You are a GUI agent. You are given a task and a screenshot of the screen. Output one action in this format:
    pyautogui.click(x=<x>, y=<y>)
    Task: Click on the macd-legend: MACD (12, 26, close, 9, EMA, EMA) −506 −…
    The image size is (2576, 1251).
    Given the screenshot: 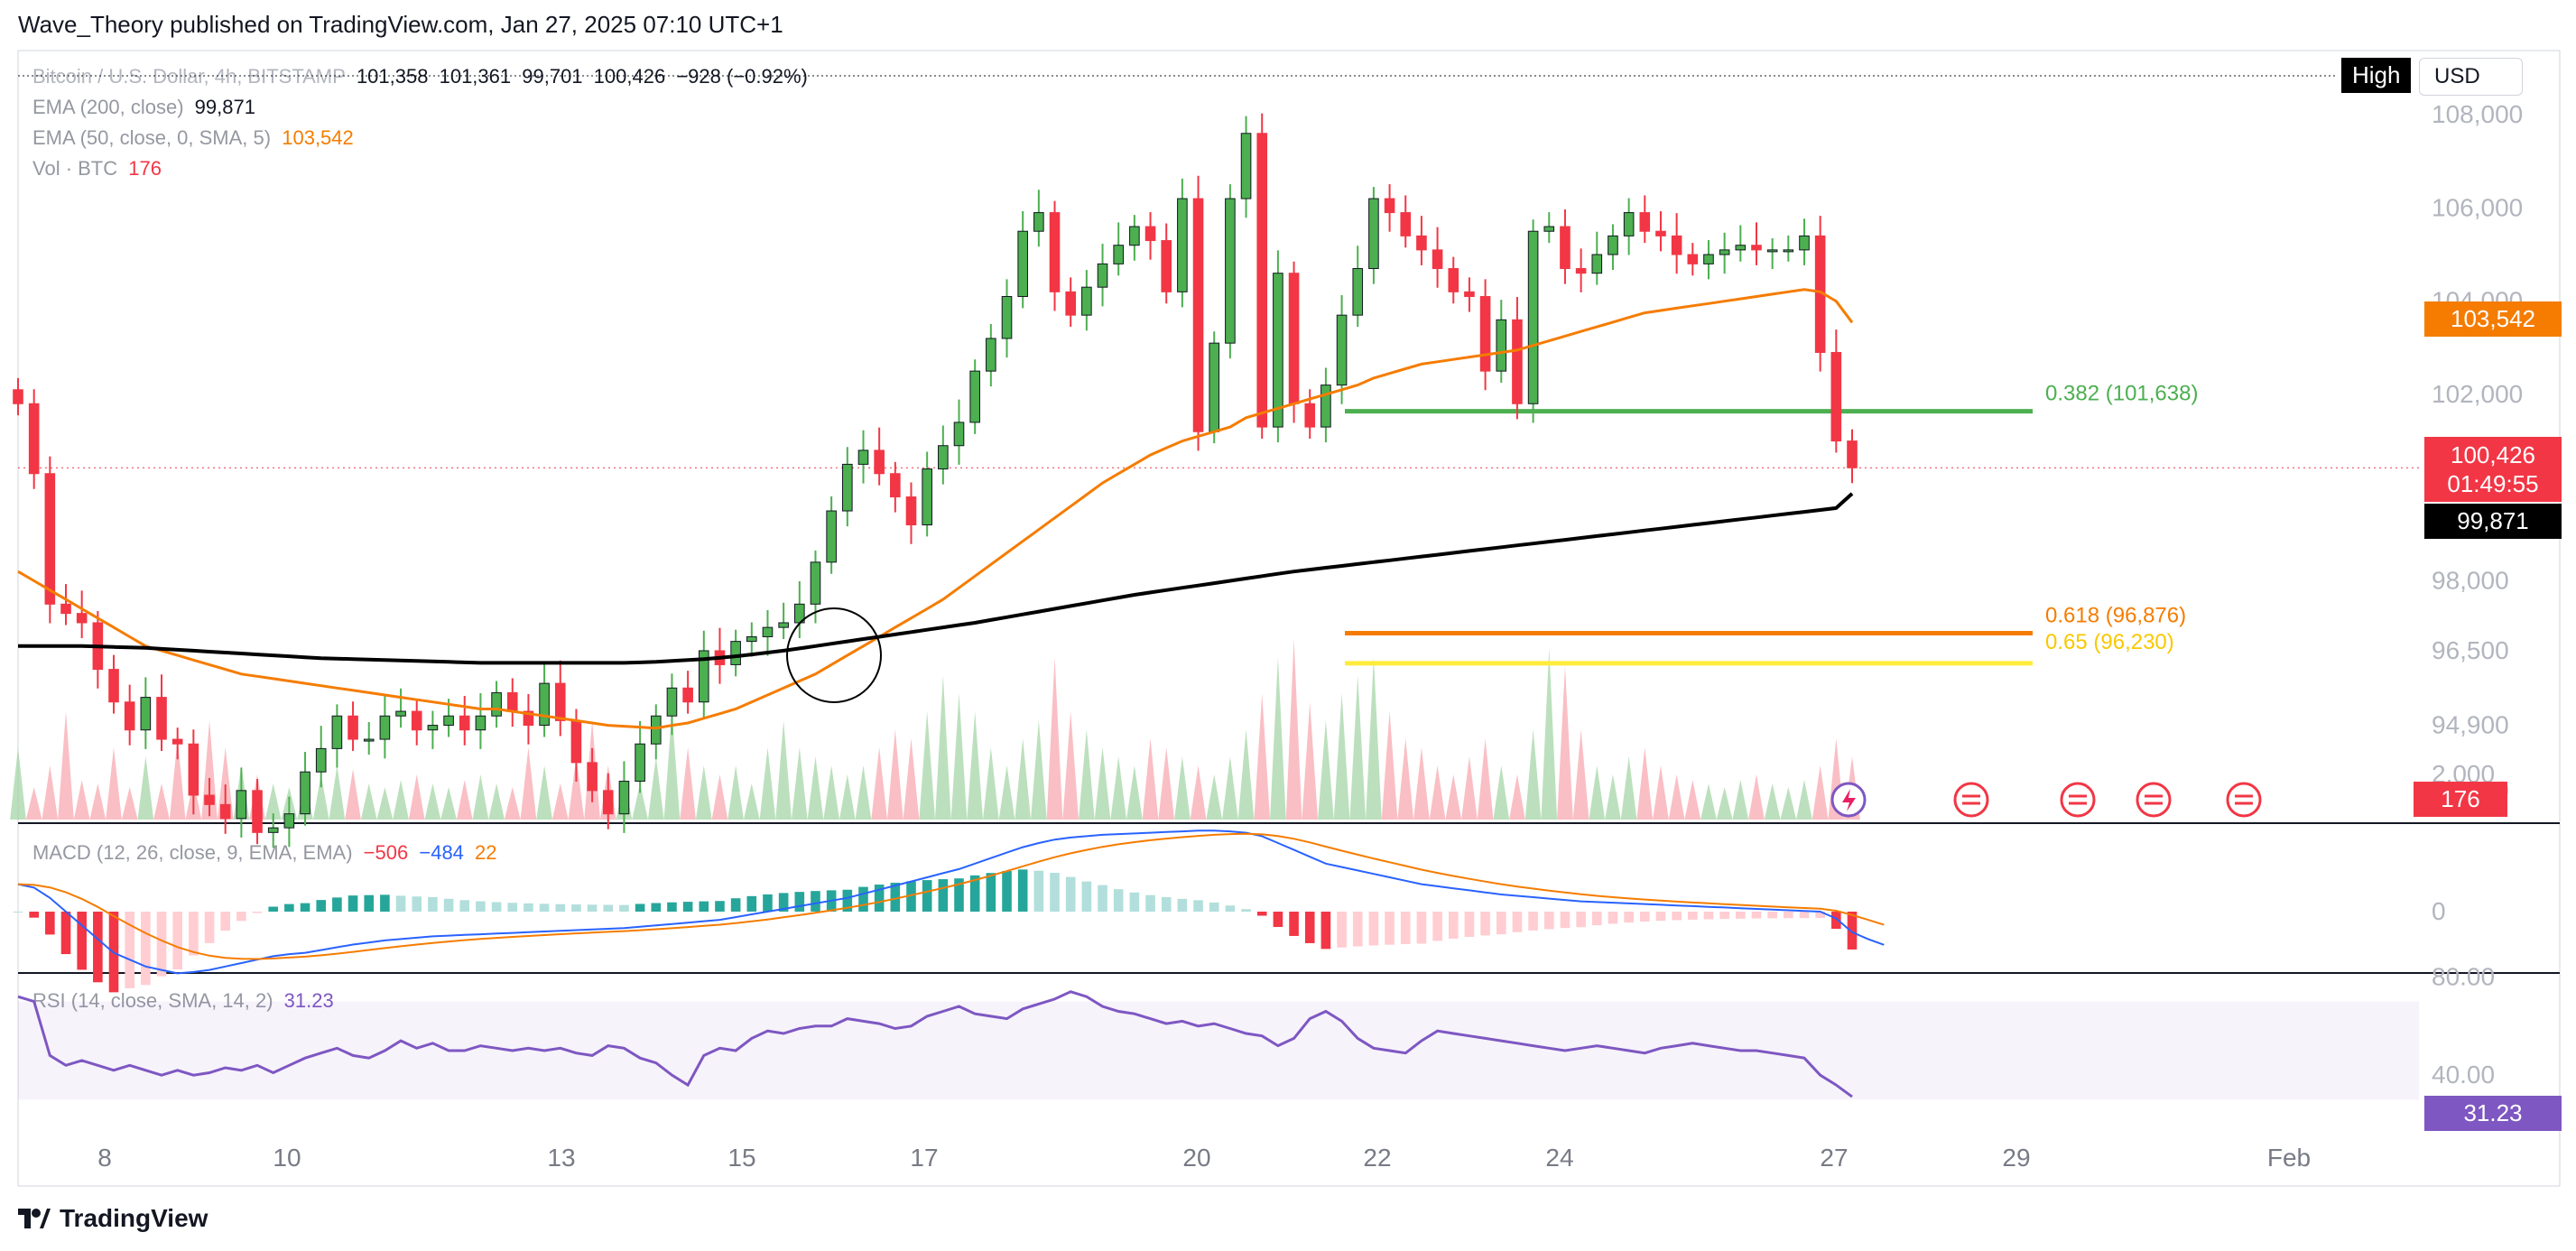 What is the action you would take?
    pyautogui.click(x=267, y=853)
    